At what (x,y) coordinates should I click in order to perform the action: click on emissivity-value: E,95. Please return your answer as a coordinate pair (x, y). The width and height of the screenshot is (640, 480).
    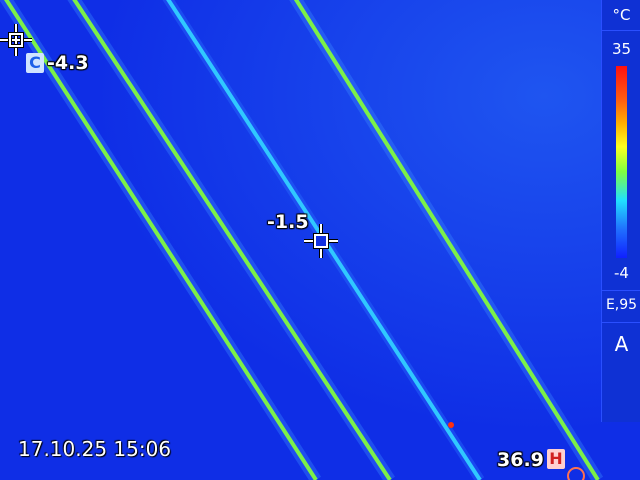
    Looking at the image, I should click on (621, 305).